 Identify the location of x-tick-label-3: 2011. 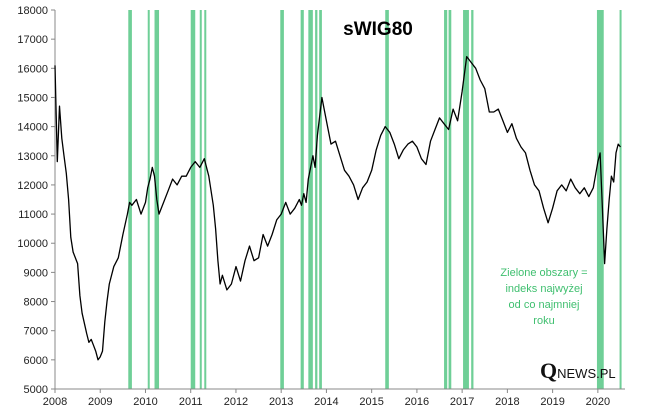
(191, 402).